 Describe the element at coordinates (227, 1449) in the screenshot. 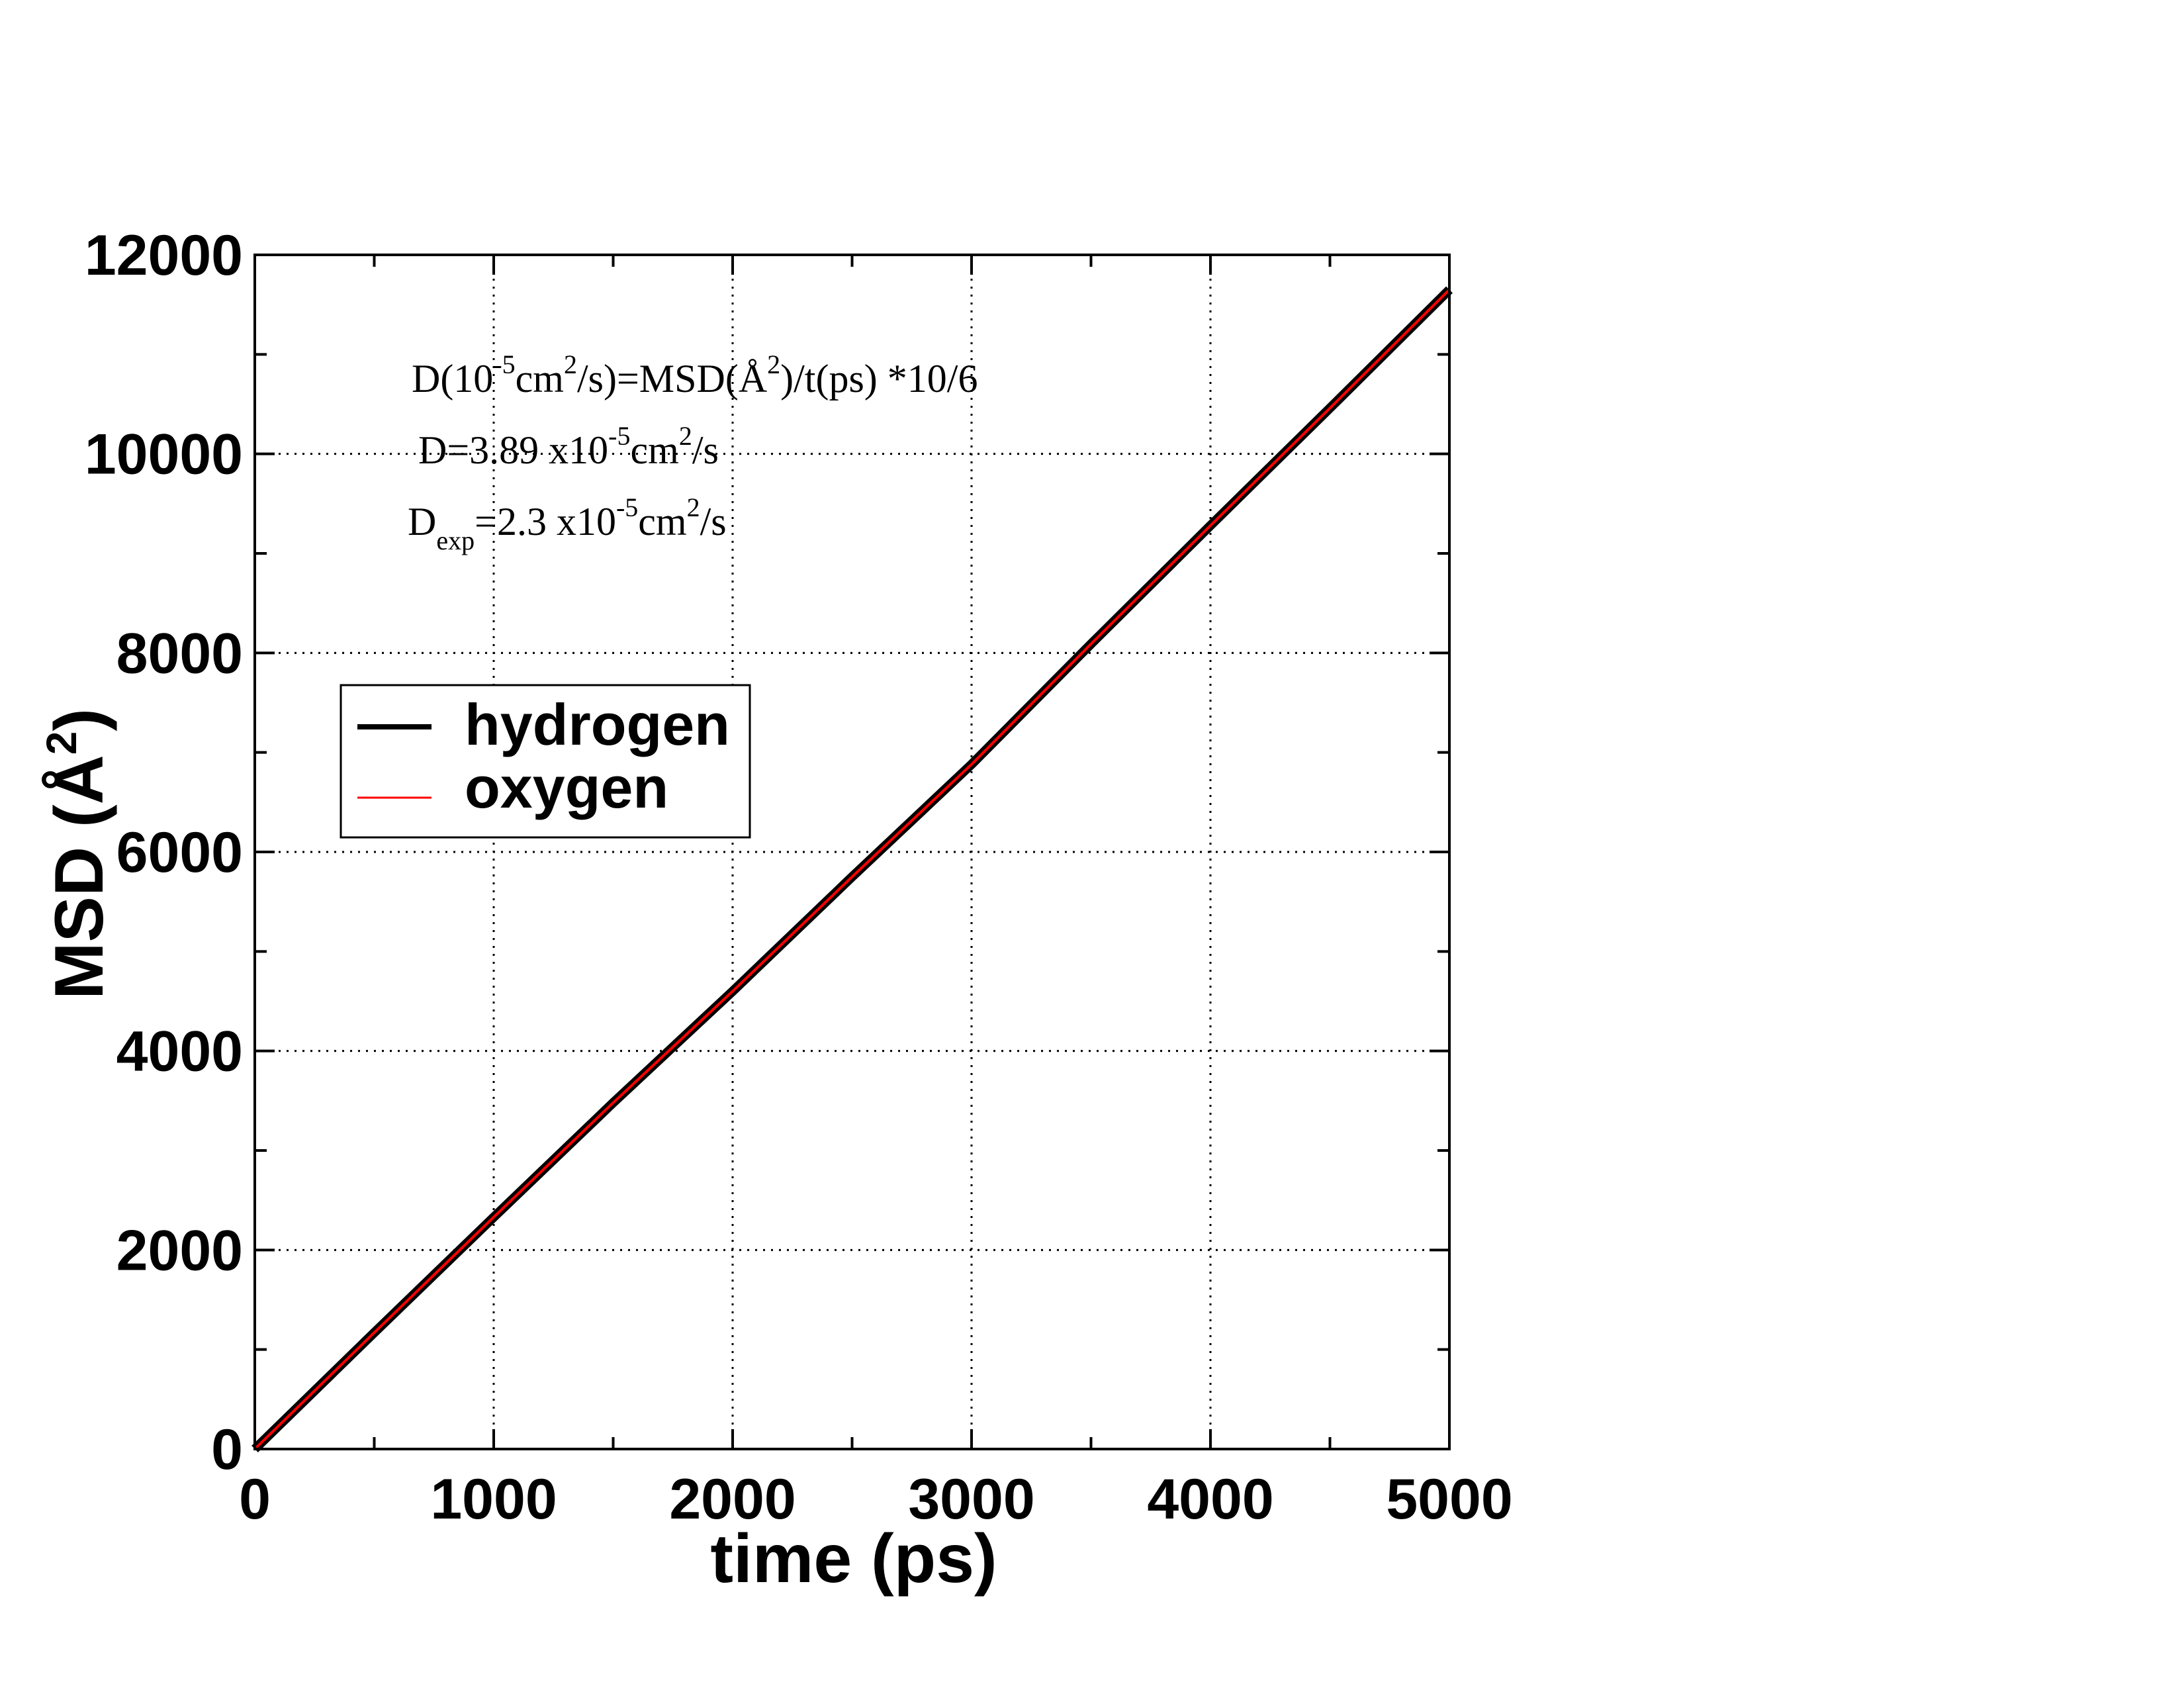

I see `y-tick-label: 0` at that location.